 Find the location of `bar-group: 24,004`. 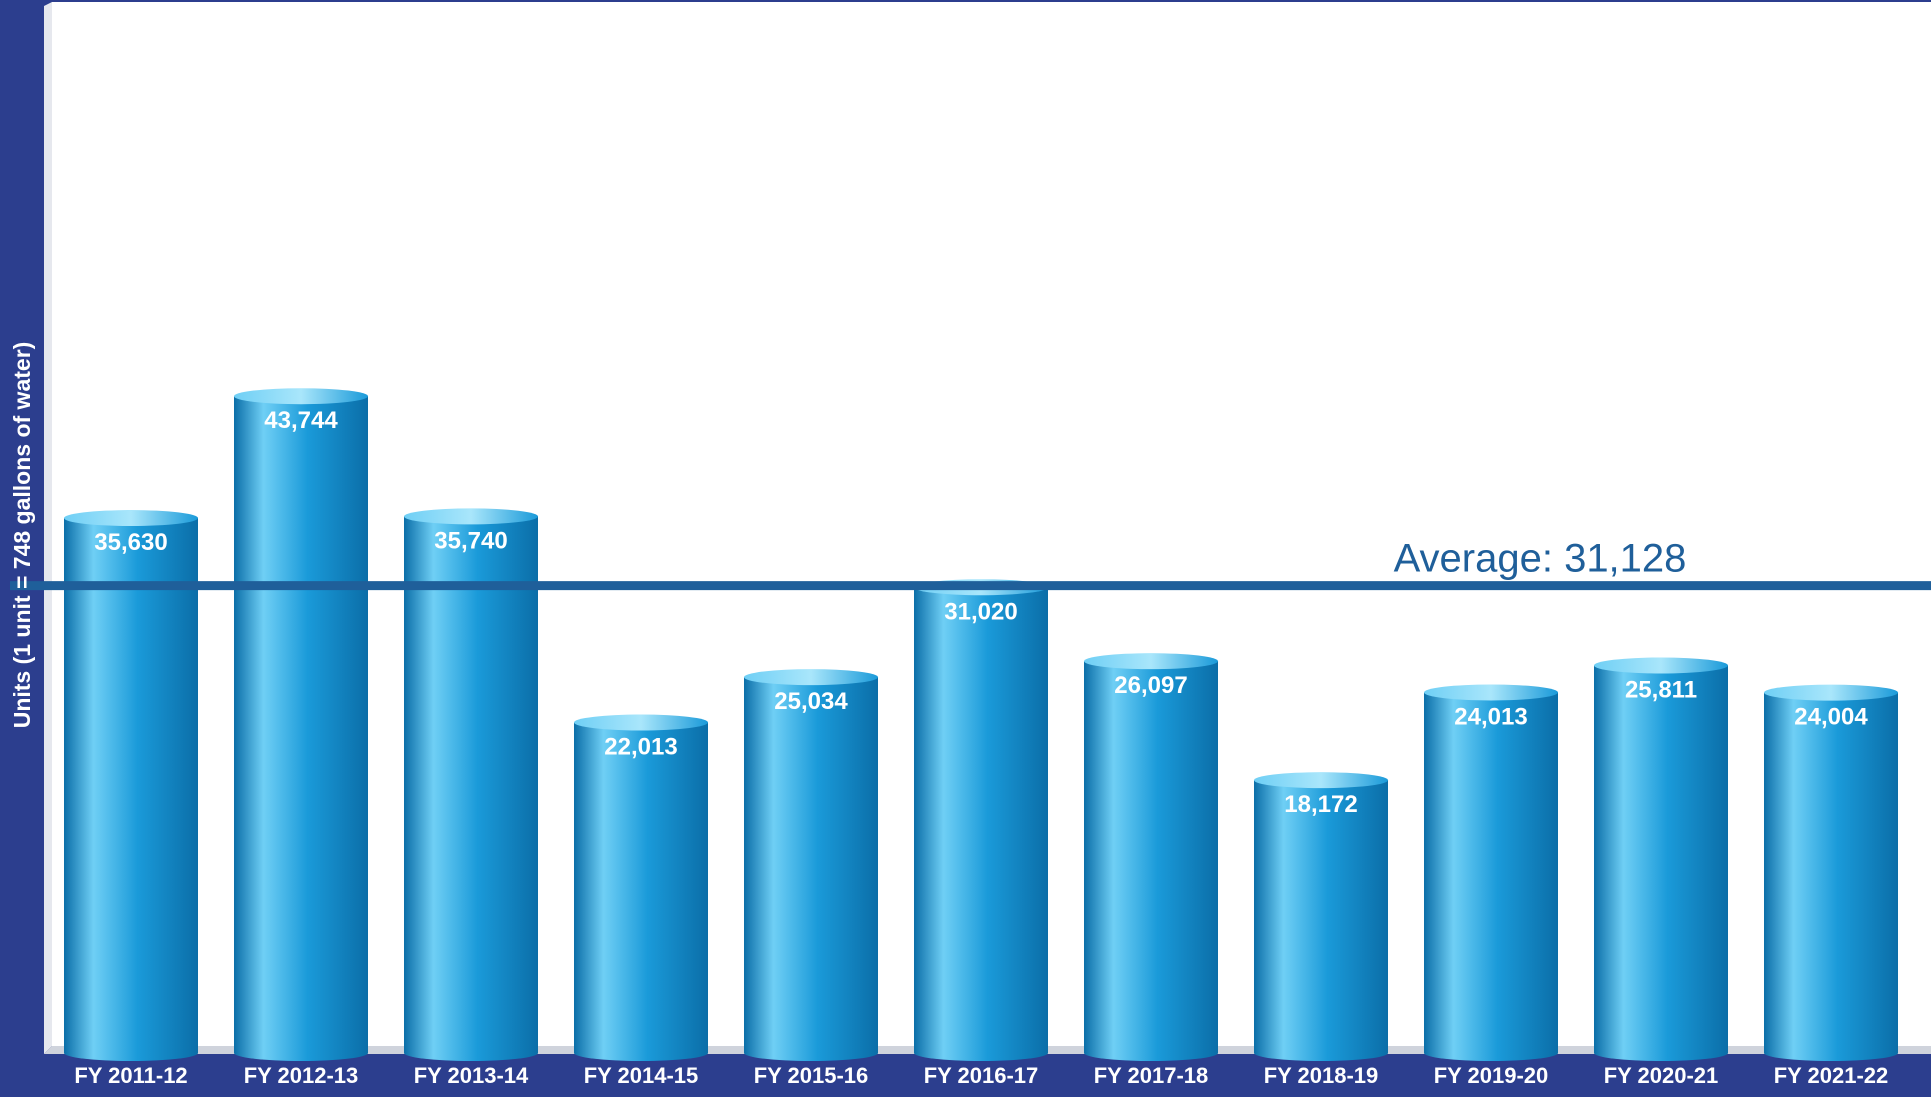

bar-group: 24,004 is located at coordinates (1831, 872).